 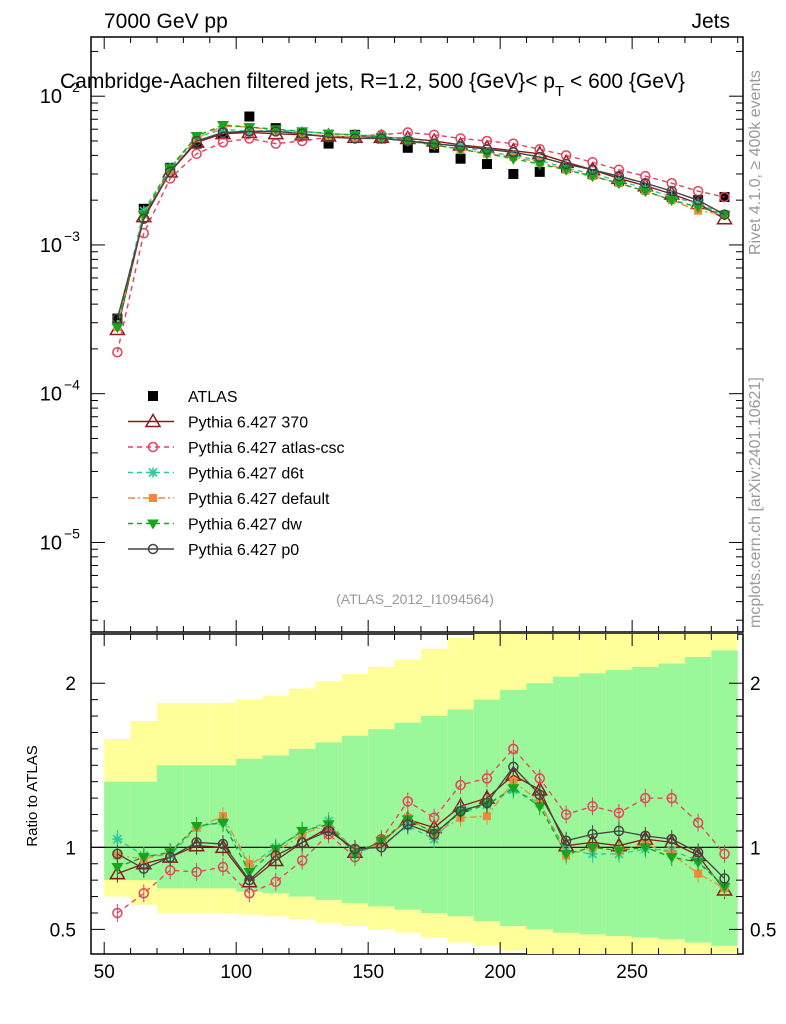 What do you see at coordinates (153, 472) in the screenshot?
I see `star-stroke` at bounding box center [153, 472].